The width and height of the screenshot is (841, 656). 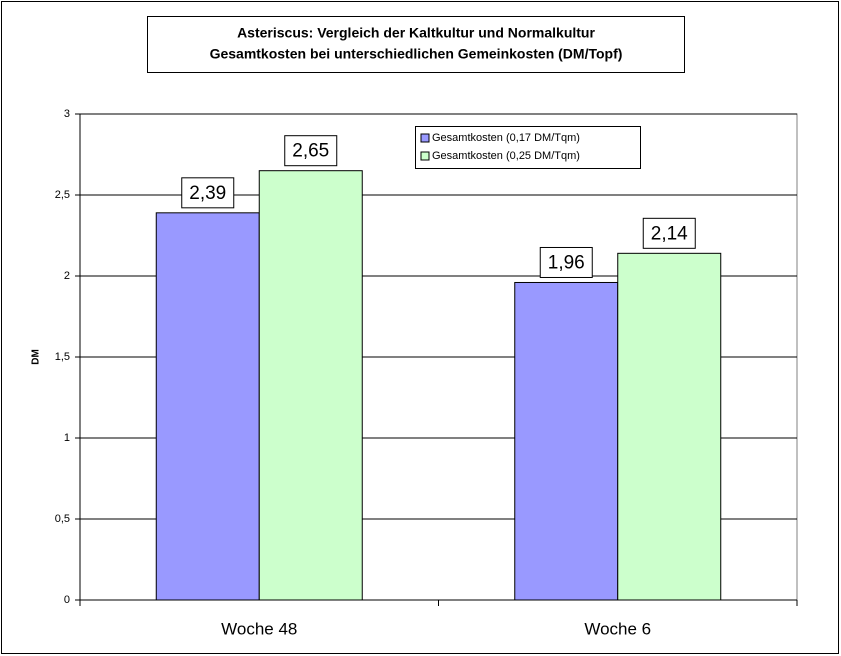 I want to click on value-label: 2,39, so click(x=207, y=193).